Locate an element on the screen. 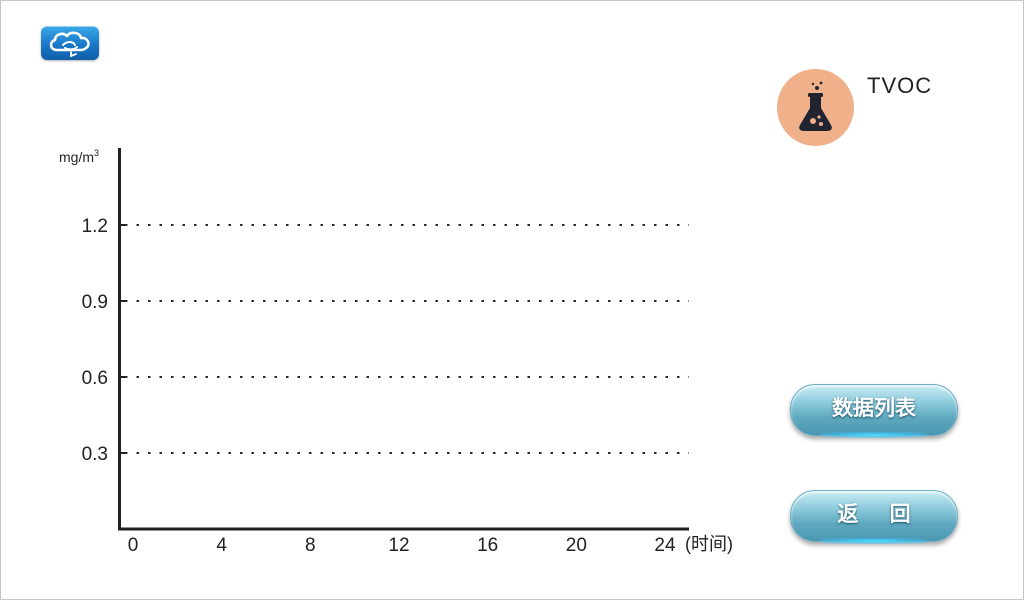  back-button-glow is located at coordinates (874, 541).